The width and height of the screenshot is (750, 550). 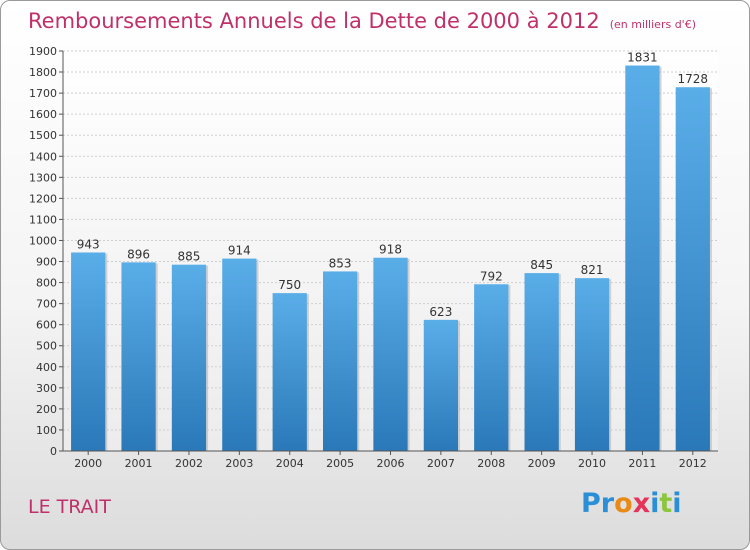 I want to click on y-tick-label: 700, so click(x=46, y=304).